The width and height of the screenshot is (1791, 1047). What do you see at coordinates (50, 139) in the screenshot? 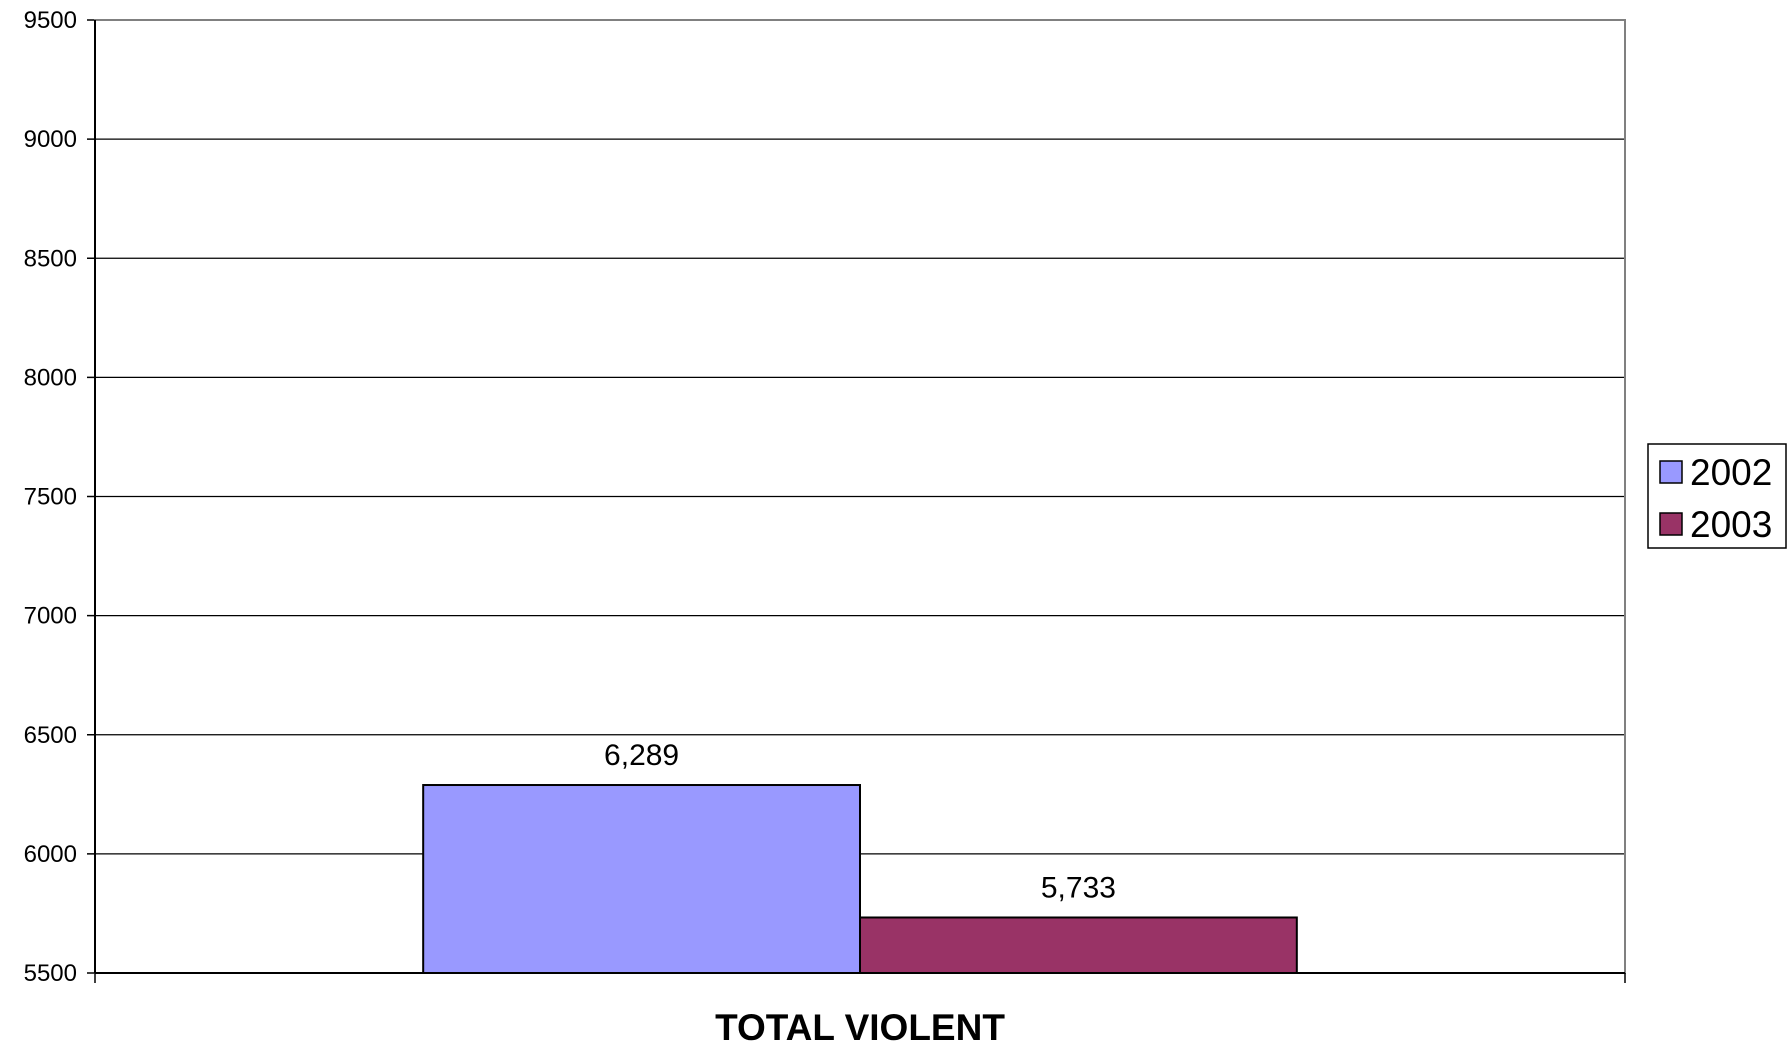
I see `y-tick-label: 9000` at bounding box center [50, 139].